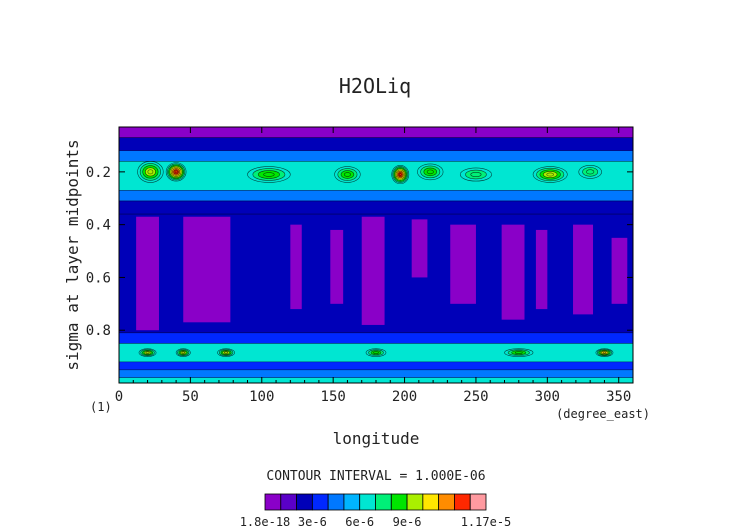 This screenshot has width=752, height=532. Describe the element at coordinates (547, 397) in the screenshot. I see `x-tick-label: 300` at that location.